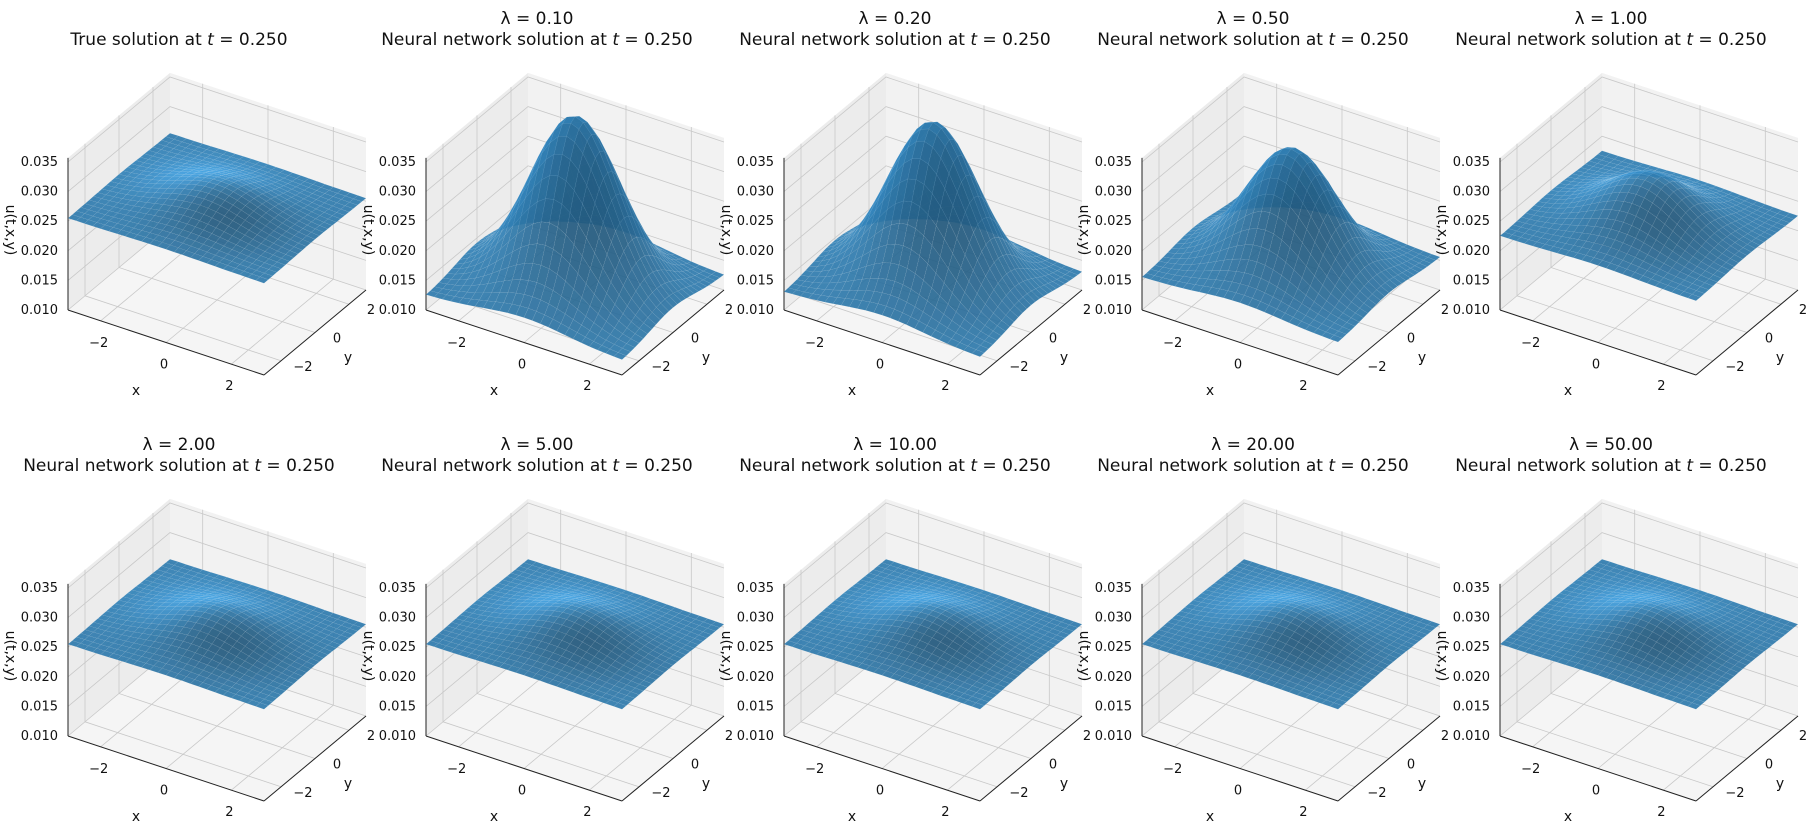 Image resolution: width=1819 pixels, height=829 pixels. Describe the element at coordinates (537, 445) in the screenshot. I see `title-lambda: λ = 5.00` at that location.